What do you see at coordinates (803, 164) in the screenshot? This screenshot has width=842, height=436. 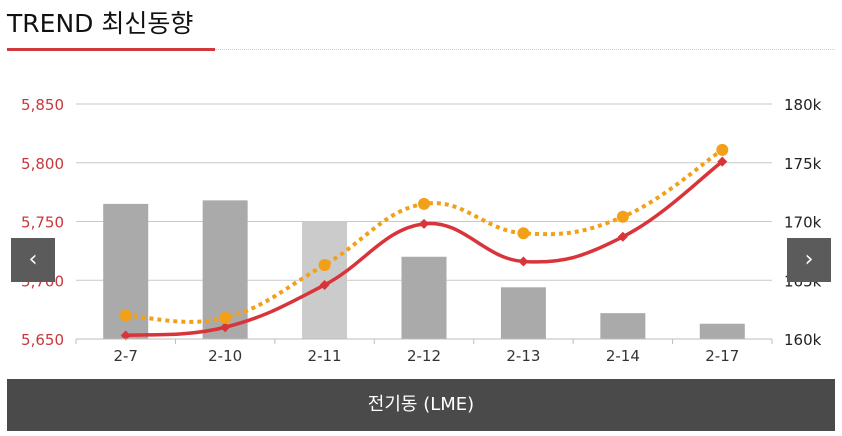 I see `y-right-tick-label: 175k` at bounding box center [803, 164].